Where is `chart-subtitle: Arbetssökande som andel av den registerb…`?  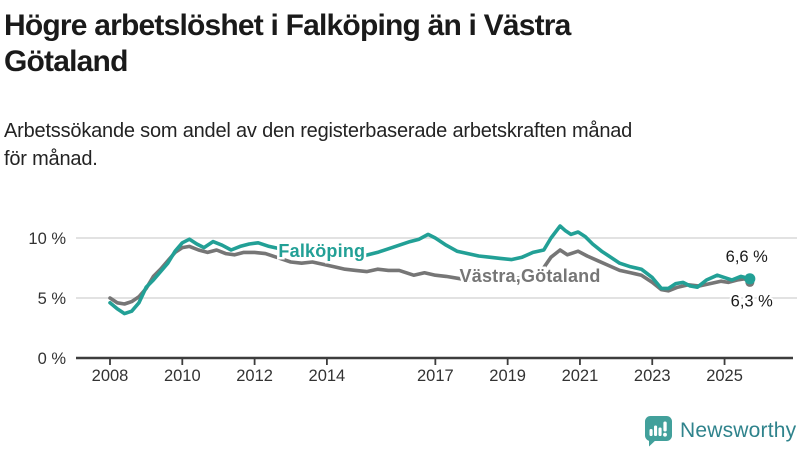 chart-subtitle: Arbetssökande som andel av den registerb… is located at coordinates (399, 145).